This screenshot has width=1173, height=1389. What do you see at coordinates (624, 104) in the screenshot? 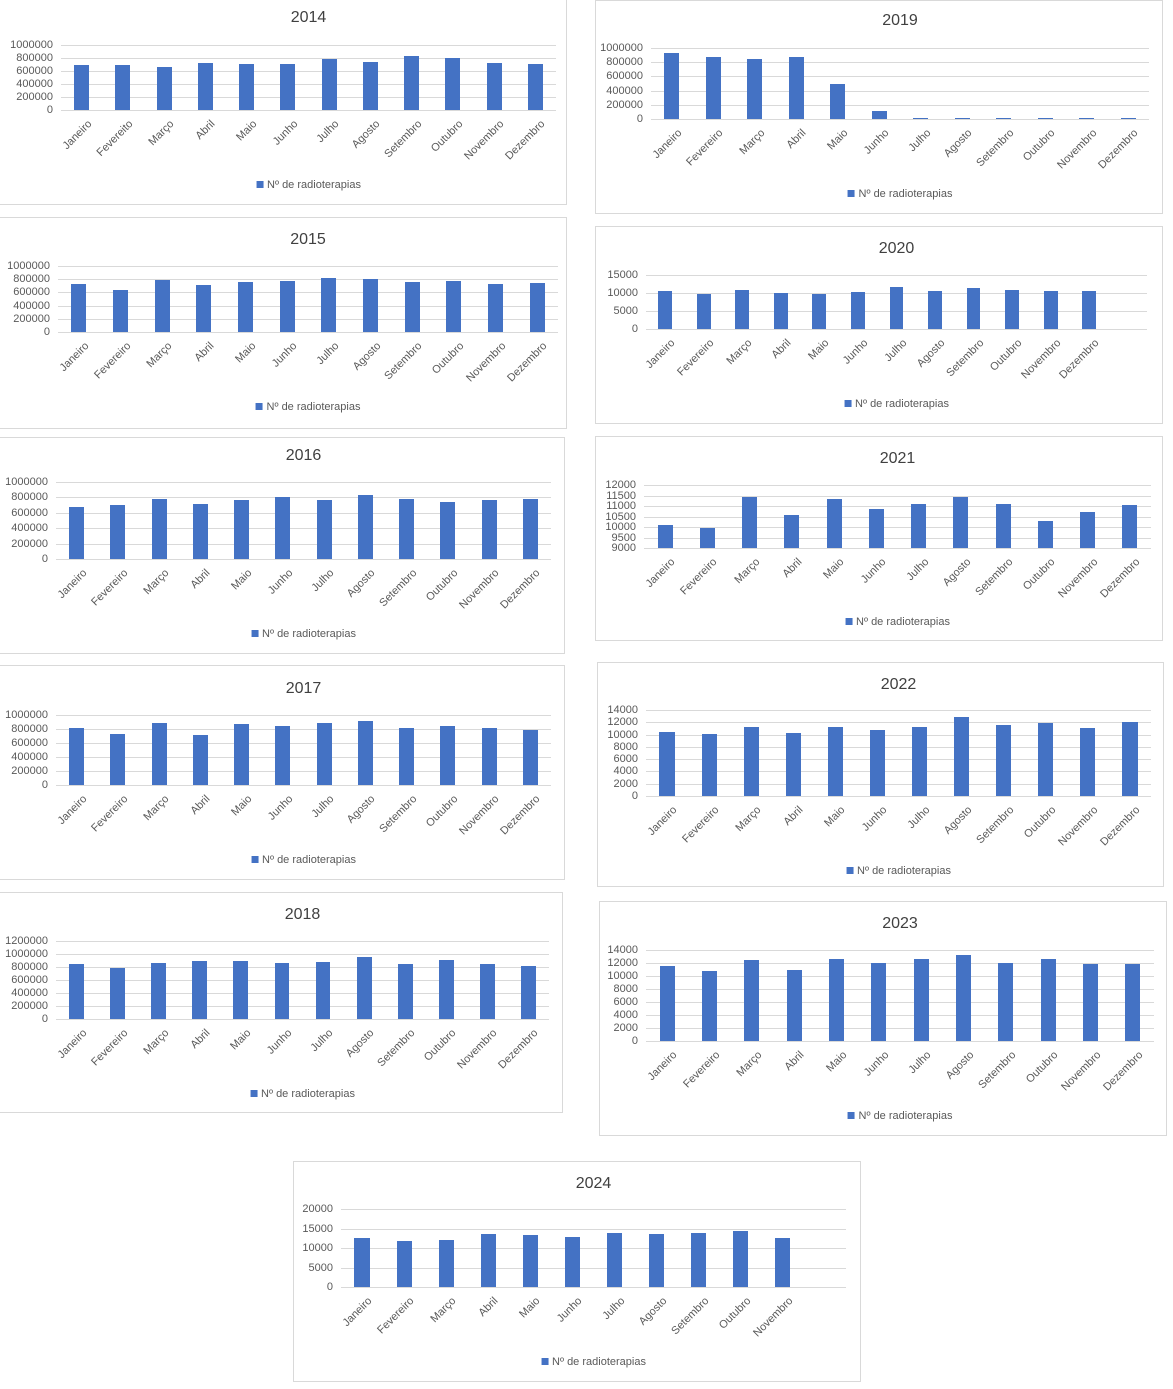
I see `y-tick-label: 200000` at bounding box center [624, 104].